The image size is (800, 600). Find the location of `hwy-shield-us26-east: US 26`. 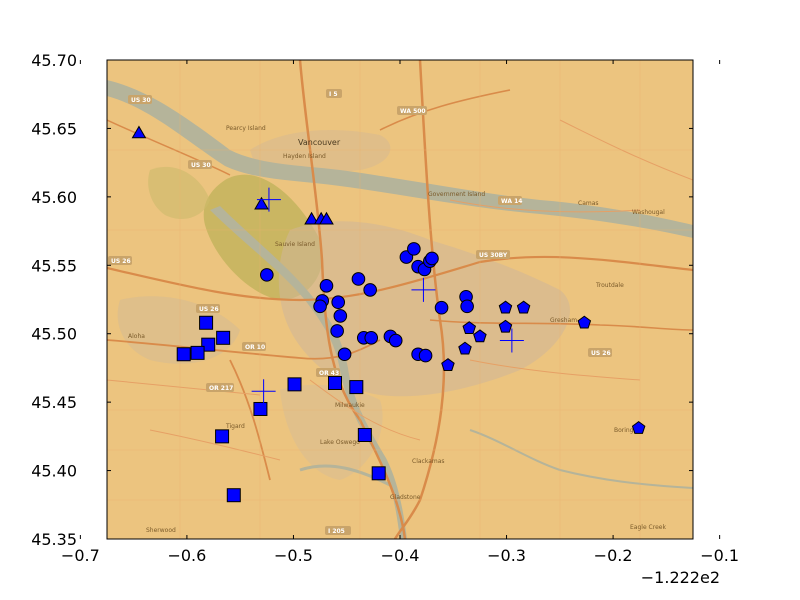

hwy-shield-us26-east: US 26 is located at coordinates (600, 352).